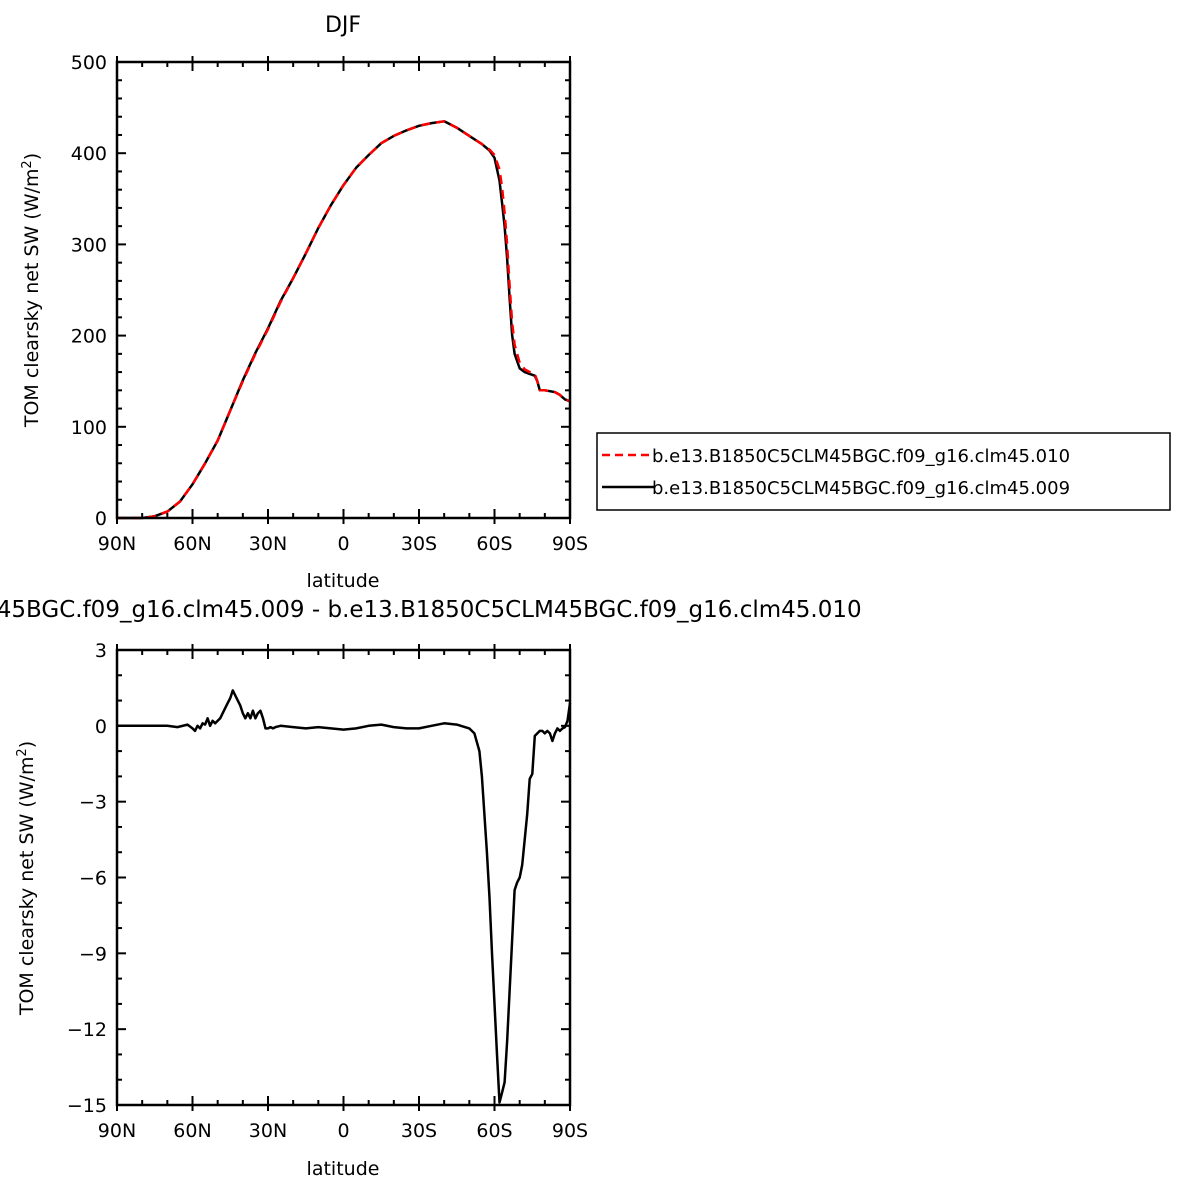 This screenshot has height=1191, width=1188. Describe the element at coordinates (861, 488) in the screenshot. I see `legend-entry-009: b.e13.B1850C5CLM45BGC.f09_g16.clm45.009` at that location.